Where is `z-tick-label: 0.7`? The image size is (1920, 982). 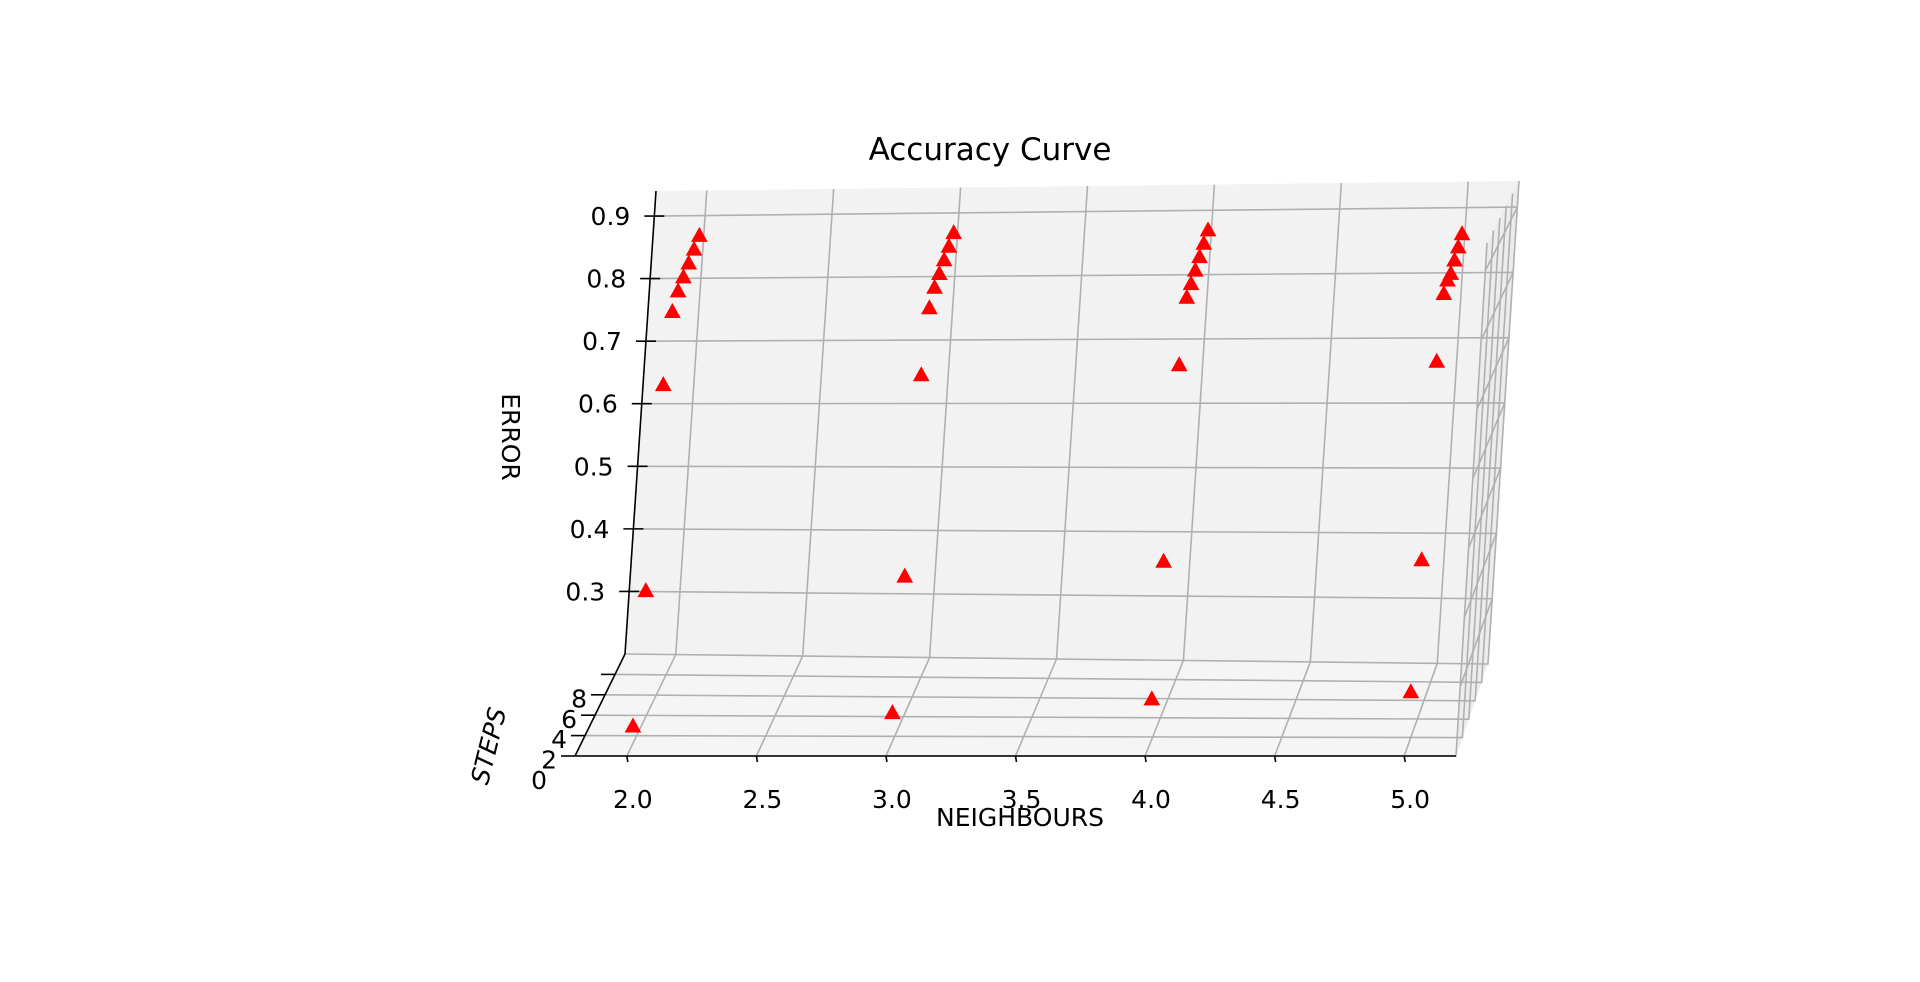
z-tick-label: 0.7 is located at coordinates (602, 341).